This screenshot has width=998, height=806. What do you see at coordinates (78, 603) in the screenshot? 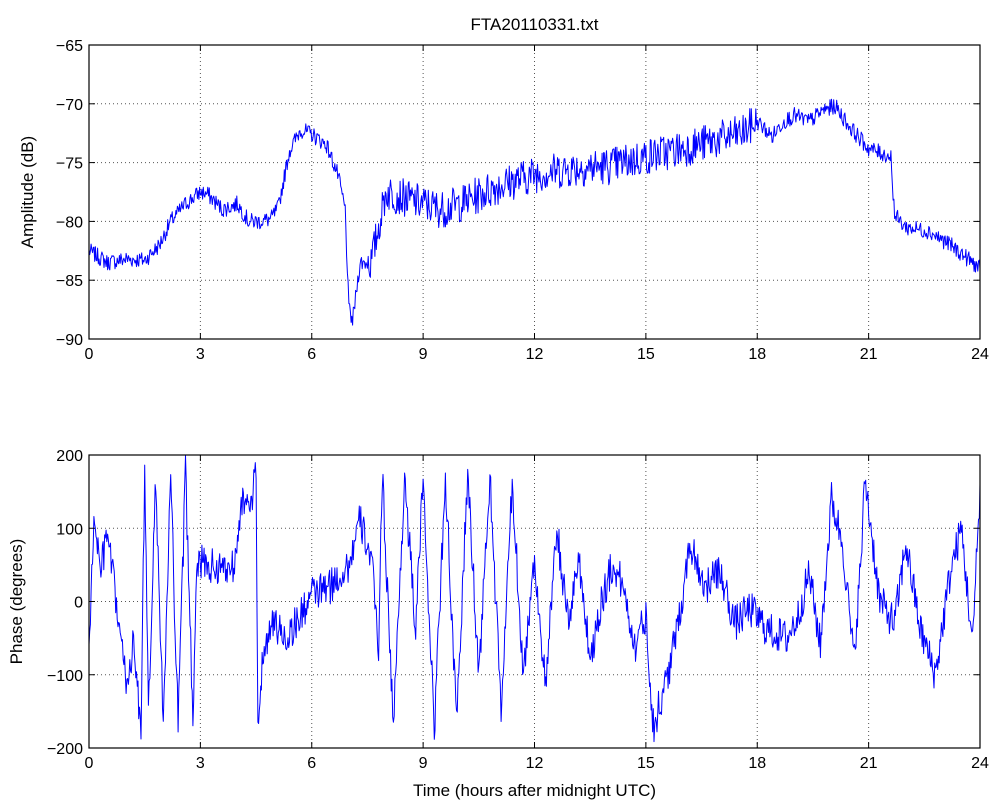
I see `y-tick-label: 0` at bounding box center [78, 603].